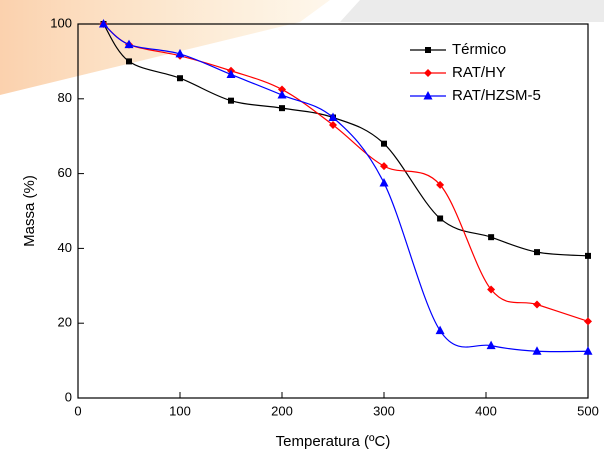  Describe the element at coordinates (77, 410) in the screenshot. I see `x-tick-label: 0` at that location.